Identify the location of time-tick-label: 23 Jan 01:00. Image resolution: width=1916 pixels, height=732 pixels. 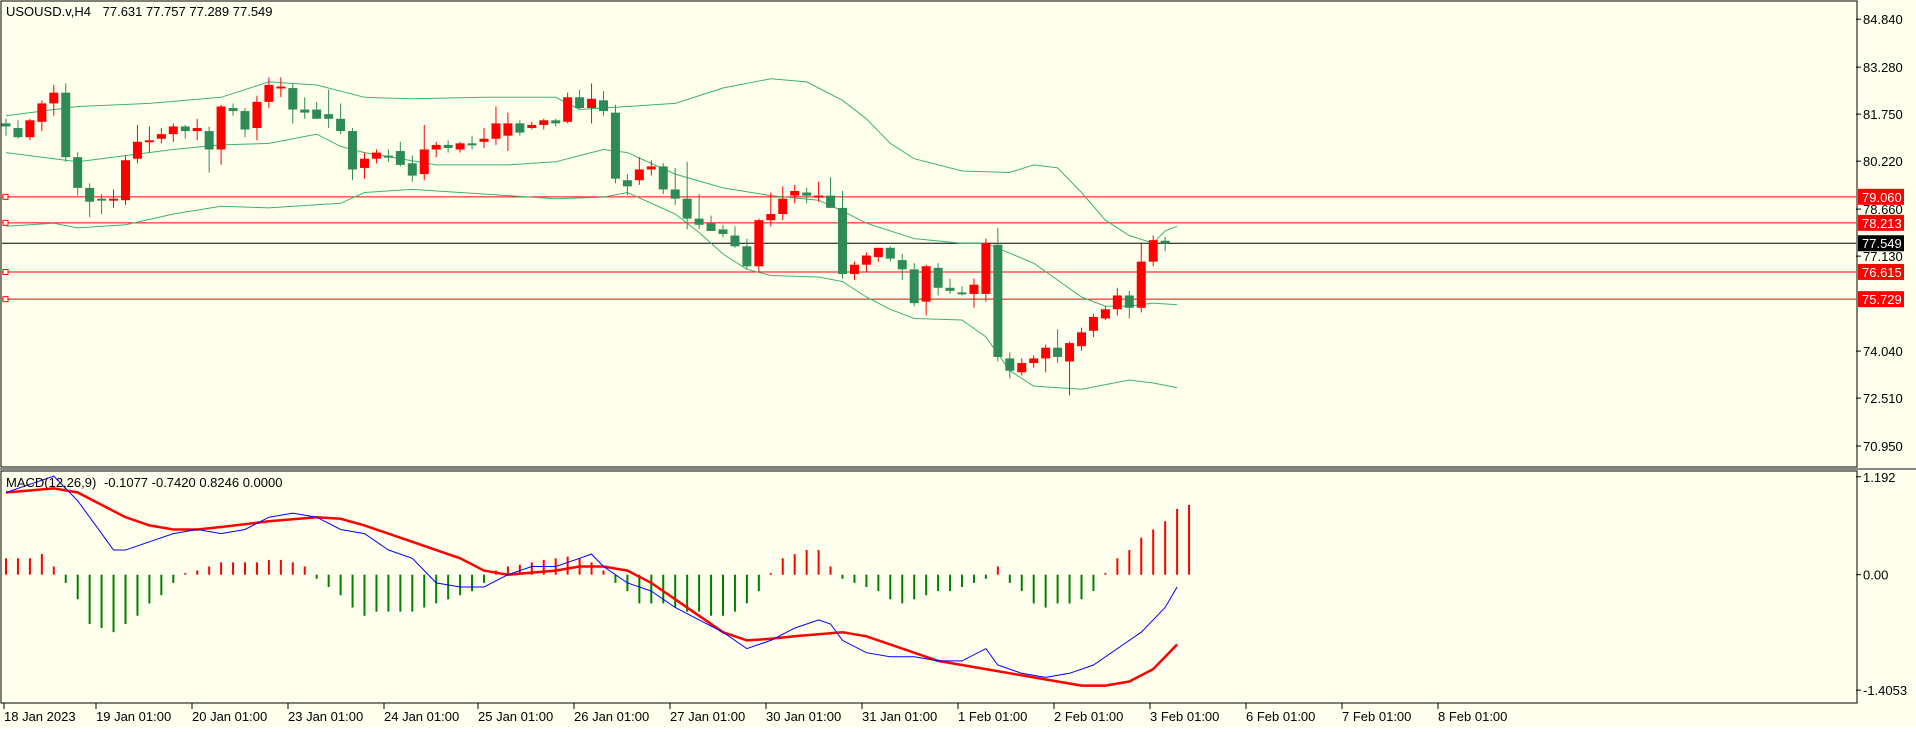
(325, 716).